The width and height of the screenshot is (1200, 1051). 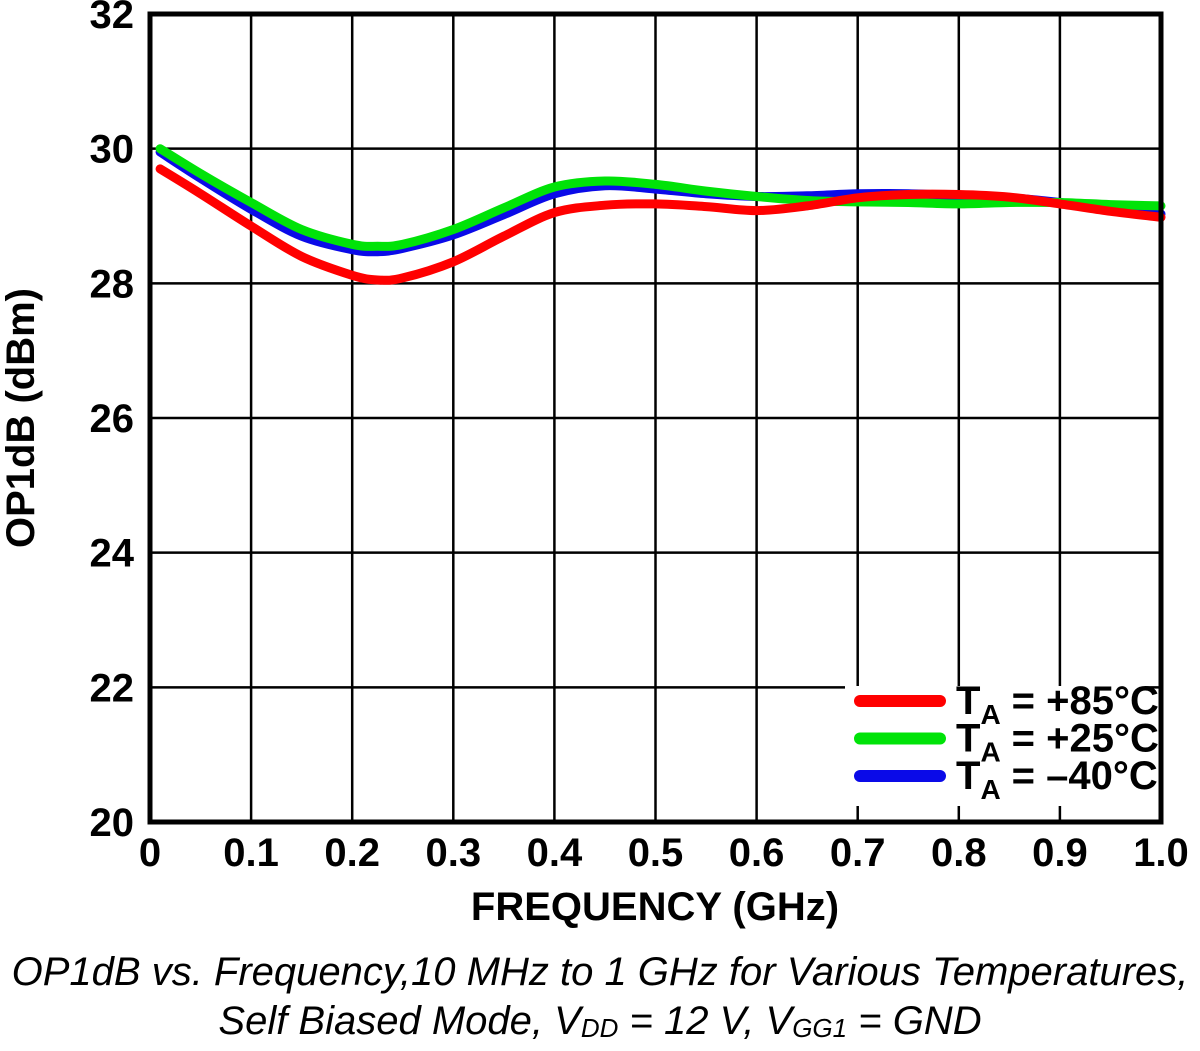 What do you see at coordinates (150, 853) in the screenshot?
I see `x-tick-label: 0` at bounding box center [150, 853].